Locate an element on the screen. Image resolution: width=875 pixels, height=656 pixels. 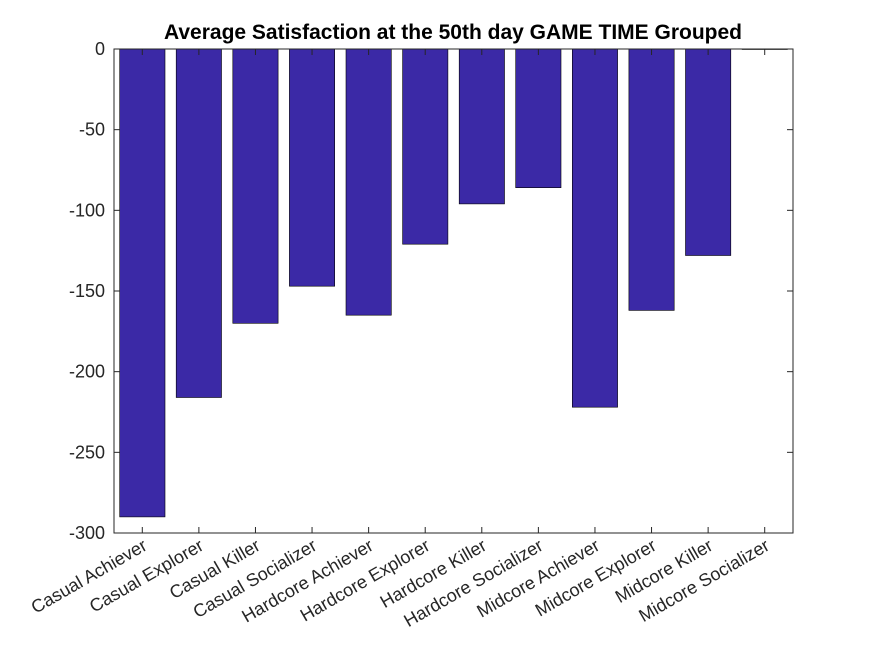
y-tick-label-4: -200 is located at coordinates (87, 372).